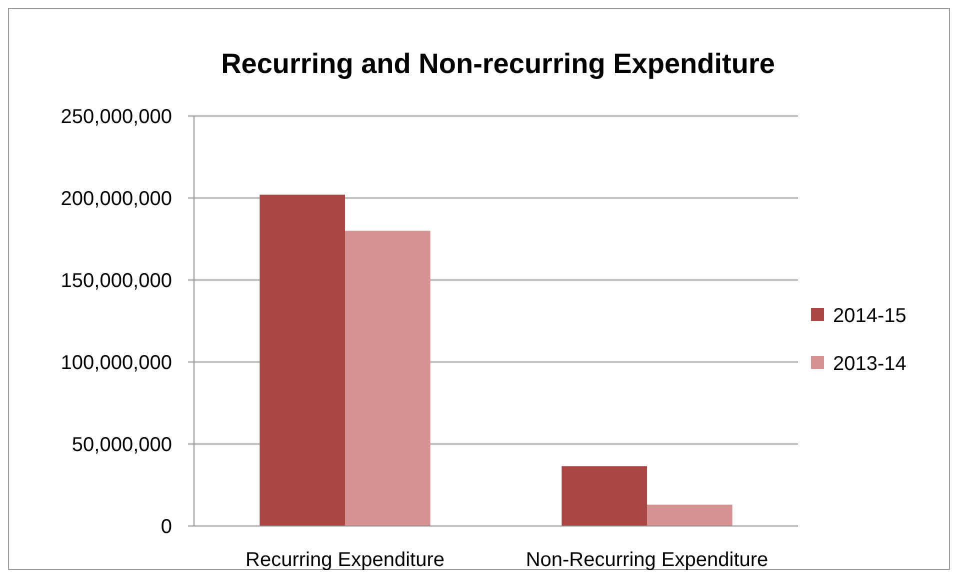  Describe the element at coordinates (166, 527) in the screenshot. I see `y-tick-label: 0` at that location.